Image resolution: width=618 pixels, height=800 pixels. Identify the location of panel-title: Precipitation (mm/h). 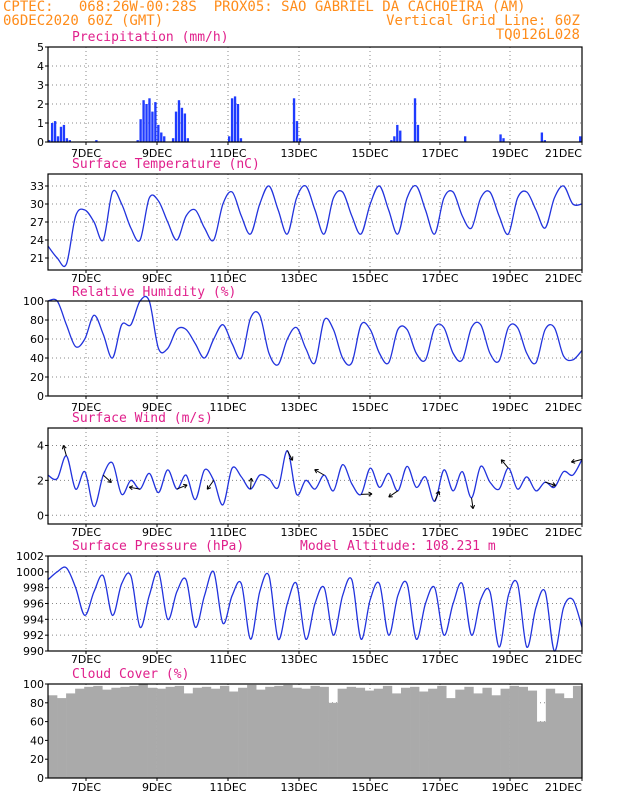
(150, 37).